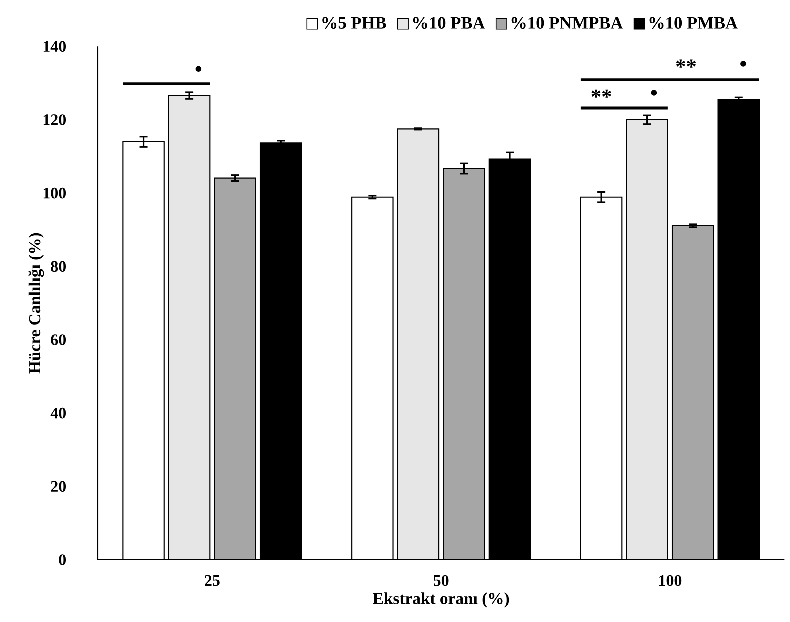 The image size is (790, 622). What do you see at coordinates (55, 46) in the screenshot?
I see `y-tick-label: 140` at bounding box center [55, 46].